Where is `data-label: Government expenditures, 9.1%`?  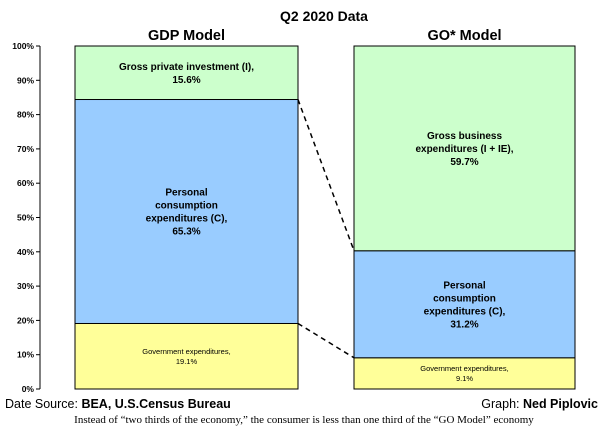 data-label: Government expenditures, 9.1% is located at coordinates (464, 373).